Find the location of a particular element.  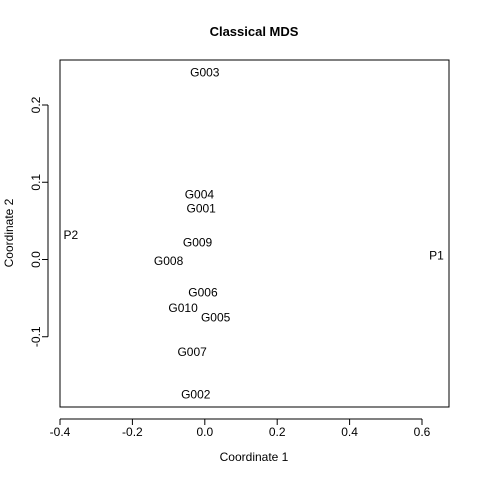

x-tick-label: 0.4 is located at coordinates (349, 432).